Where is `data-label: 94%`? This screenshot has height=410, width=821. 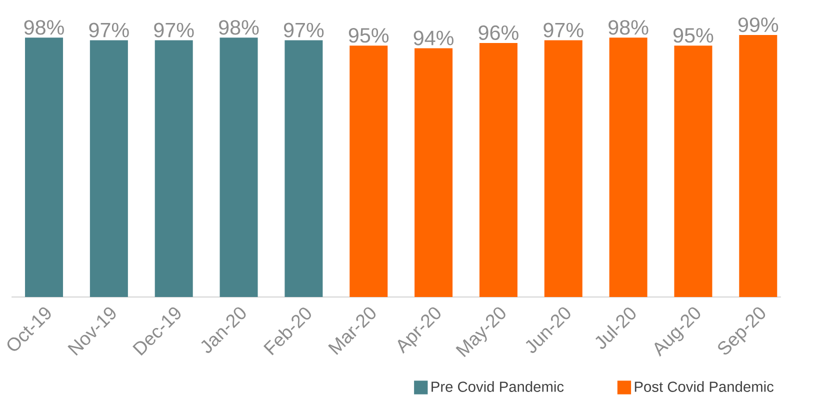 data-label: 94% is located at coordinates (434, 38).